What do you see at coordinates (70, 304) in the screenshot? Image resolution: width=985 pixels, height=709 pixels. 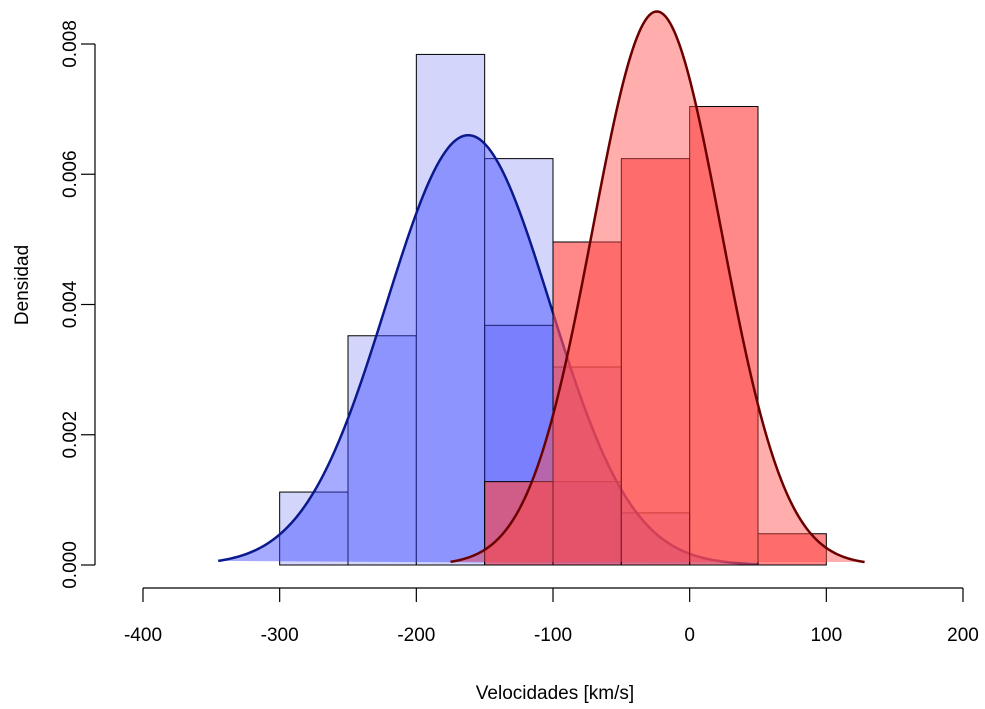 I see `y-tick-label: 0.004` at bounding box center [70, 304].